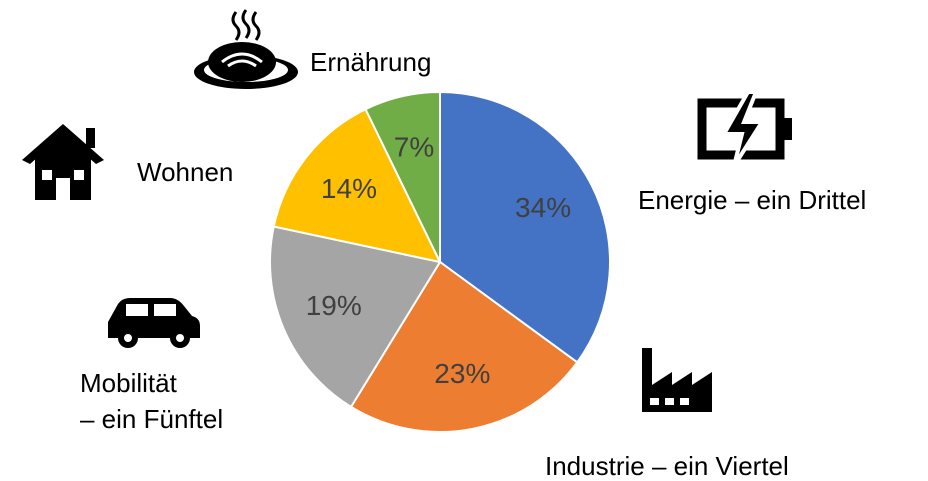 This screenshot has height=481, width=928. I want to click on value-label: 7%, so click(414, 147).